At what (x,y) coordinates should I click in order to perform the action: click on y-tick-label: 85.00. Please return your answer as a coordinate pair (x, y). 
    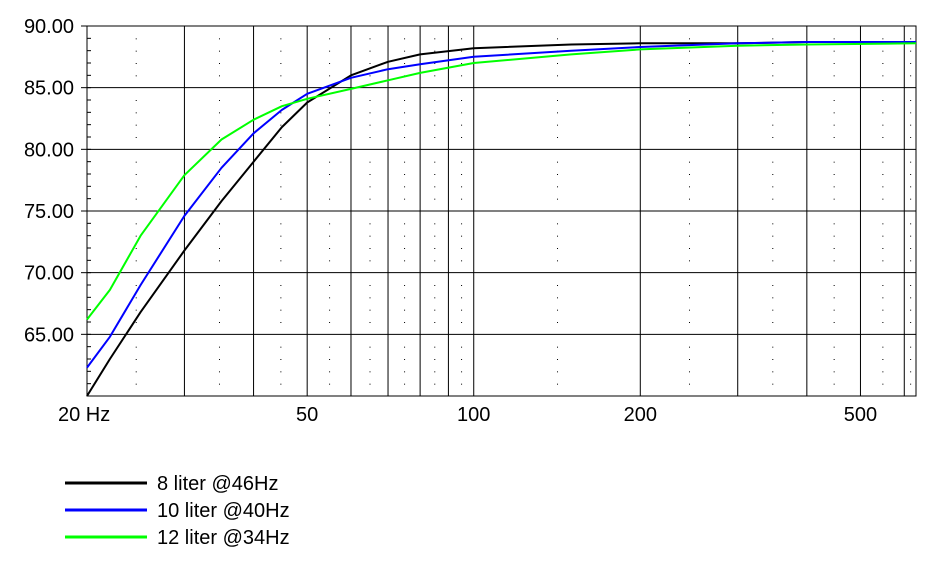
    Looking at the image, I should click on (49, 89).